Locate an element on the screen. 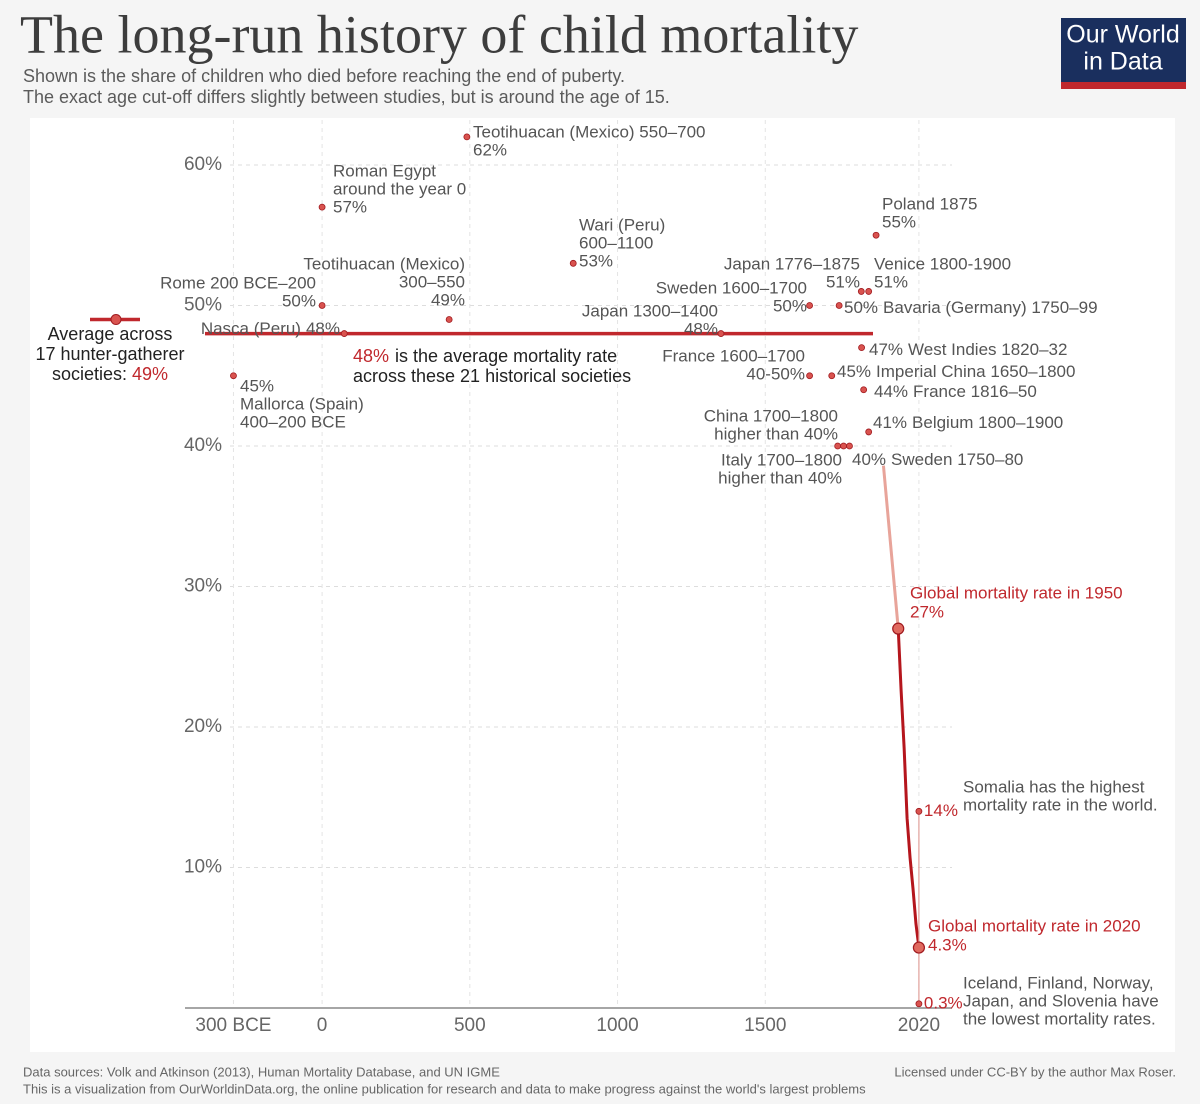  point-value: 40-50% is located at coordinates (775, 373).